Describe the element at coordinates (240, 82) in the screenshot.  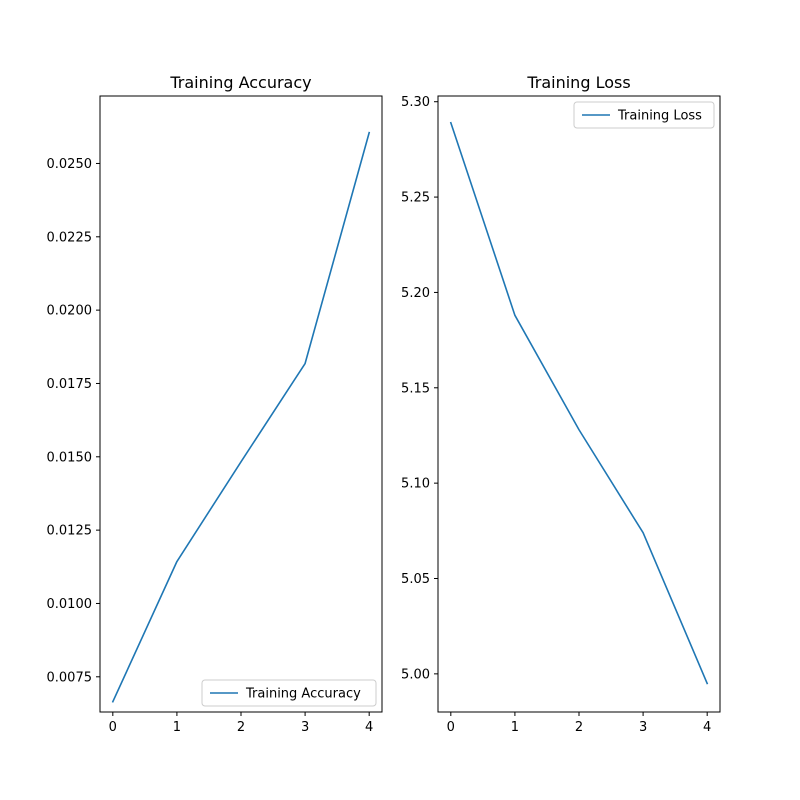
I see `accuracy-title: Training Accuracy` at that location.